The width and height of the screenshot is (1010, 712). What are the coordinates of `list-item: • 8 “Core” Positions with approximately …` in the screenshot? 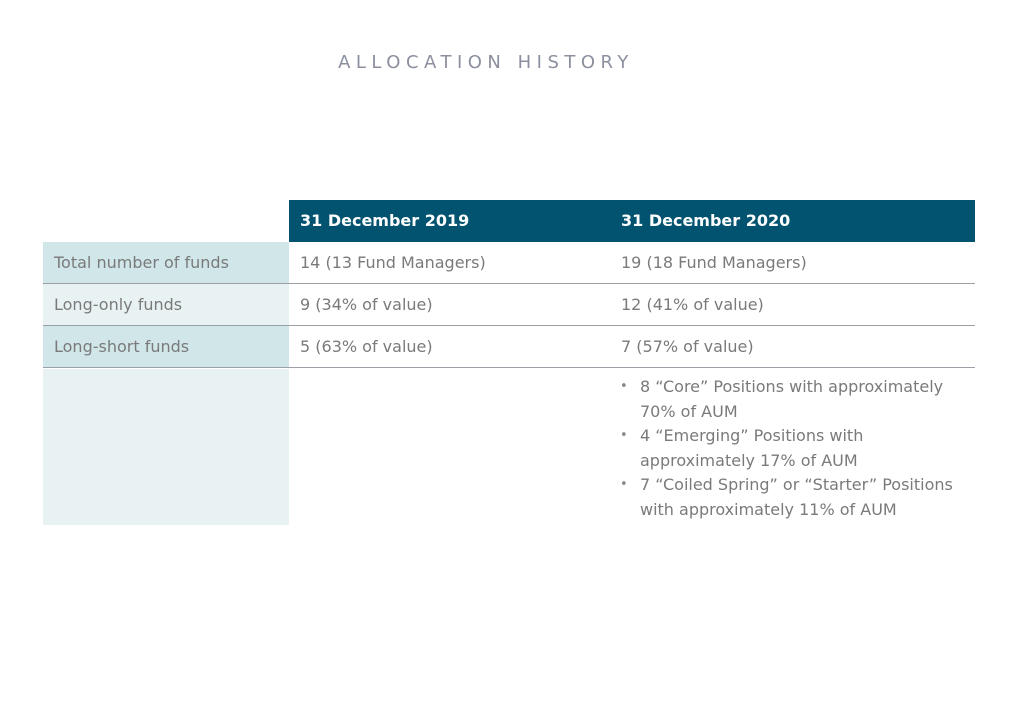 It's located at (800, 399).